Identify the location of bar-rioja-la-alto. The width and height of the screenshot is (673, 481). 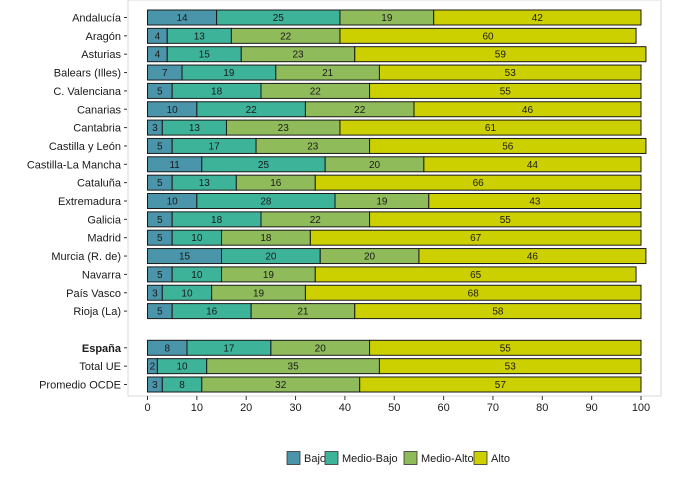
(498, 311).